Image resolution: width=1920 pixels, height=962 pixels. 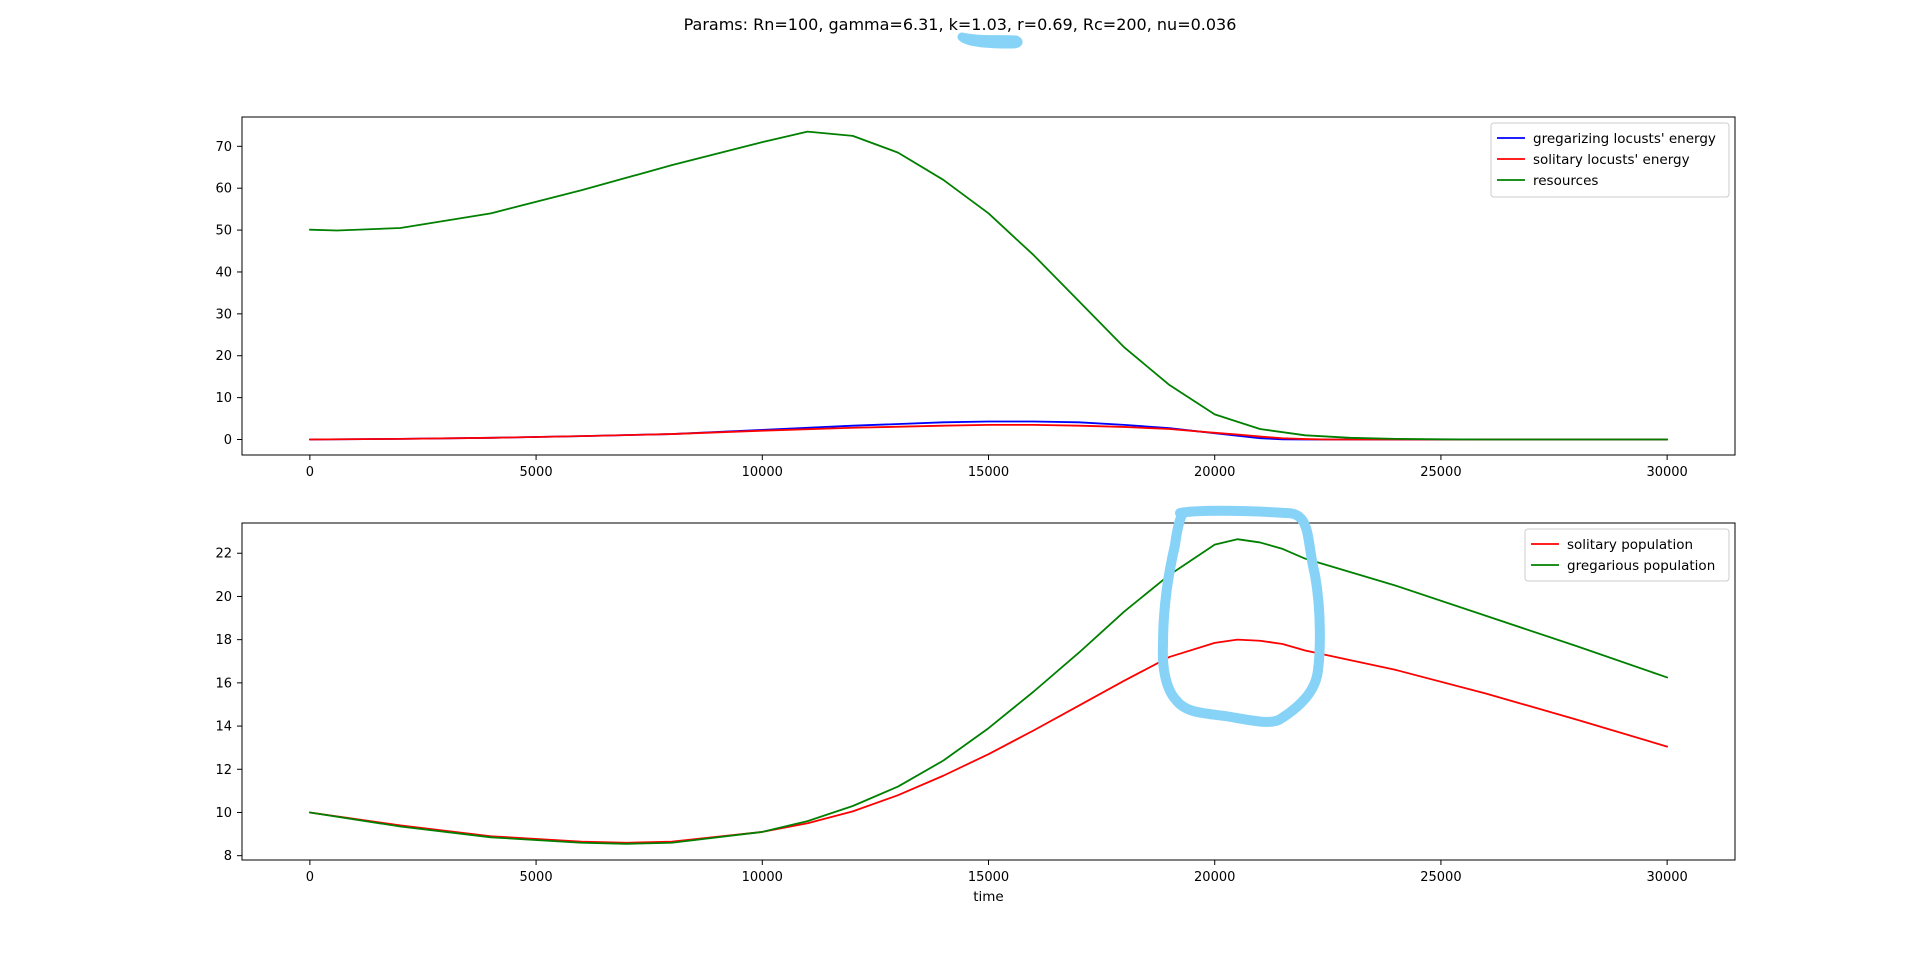 I want to click on y-tick-label: 60, so click(x=223, y=189).